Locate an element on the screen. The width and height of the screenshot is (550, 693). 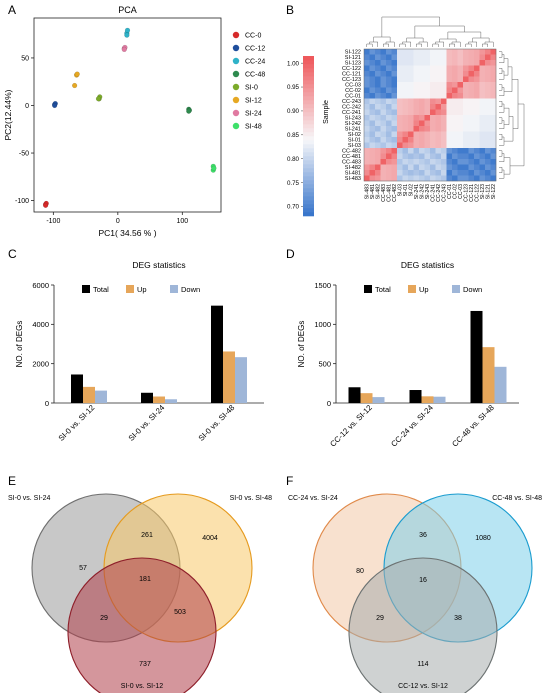
side-dendrogram-branch is located at coordinates (502, 108).